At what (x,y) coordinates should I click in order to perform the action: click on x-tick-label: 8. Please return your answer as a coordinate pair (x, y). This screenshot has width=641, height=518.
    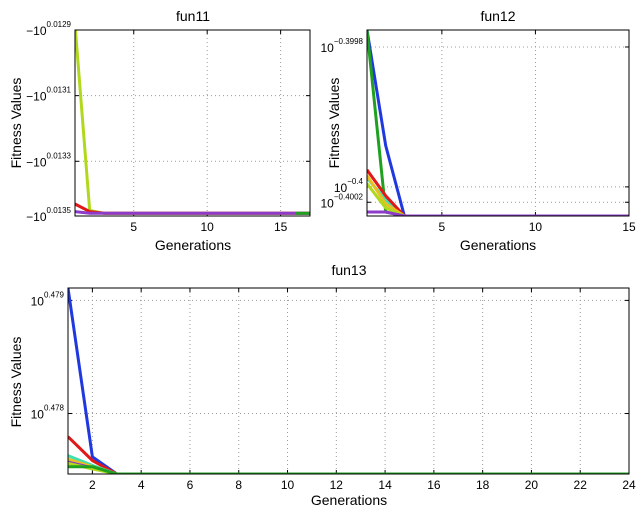
    Looking at the image, I should click on (238, 485).